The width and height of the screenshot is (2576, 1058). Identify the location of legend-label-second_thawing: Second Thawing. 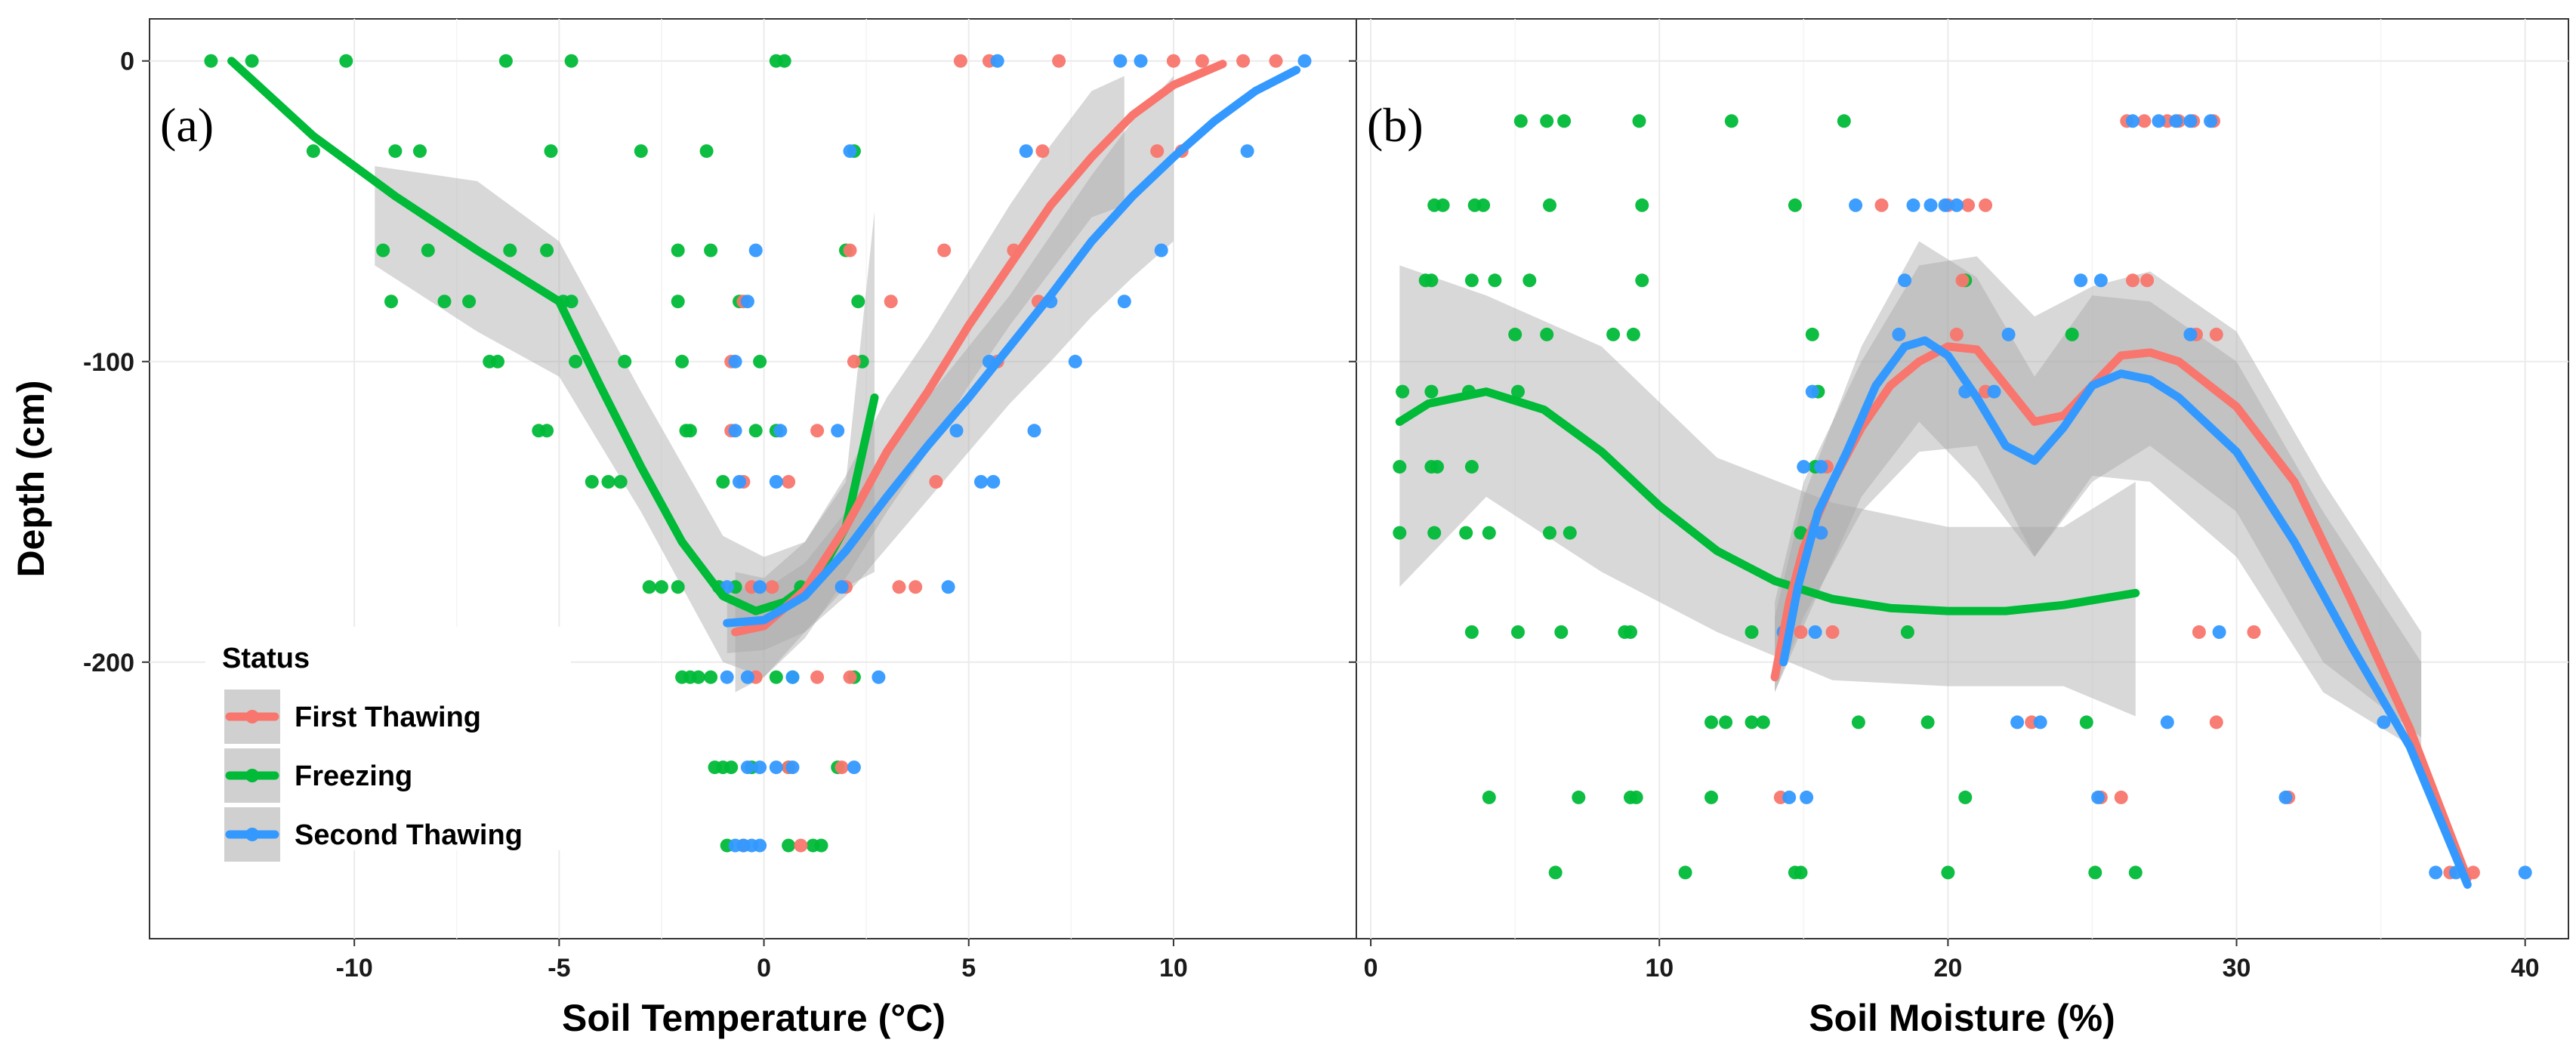
(409, 835).